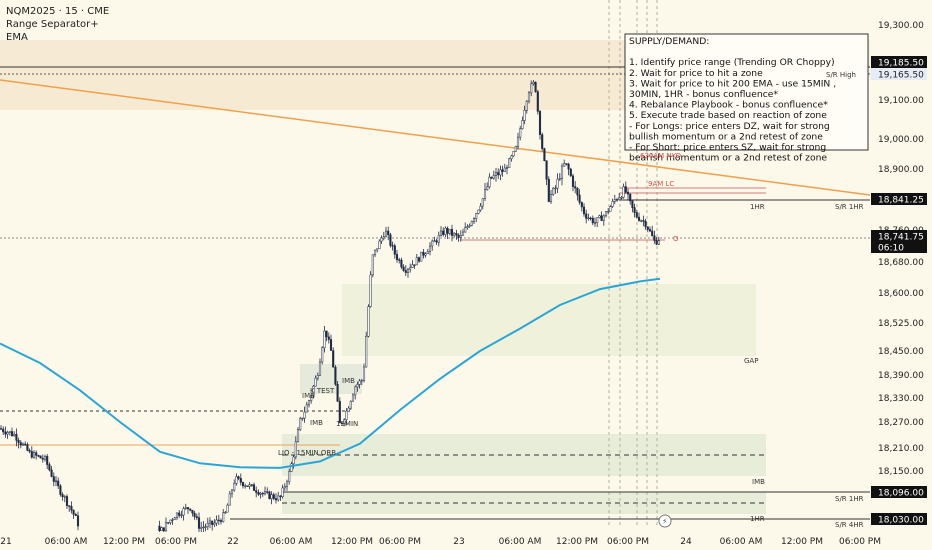 The width and height of the screenshot is (932, 550). What do you see at coordinates (661, 184) in the screenshot?
I see `label-lc: 9AM LC` at bounding box center [661, 184].